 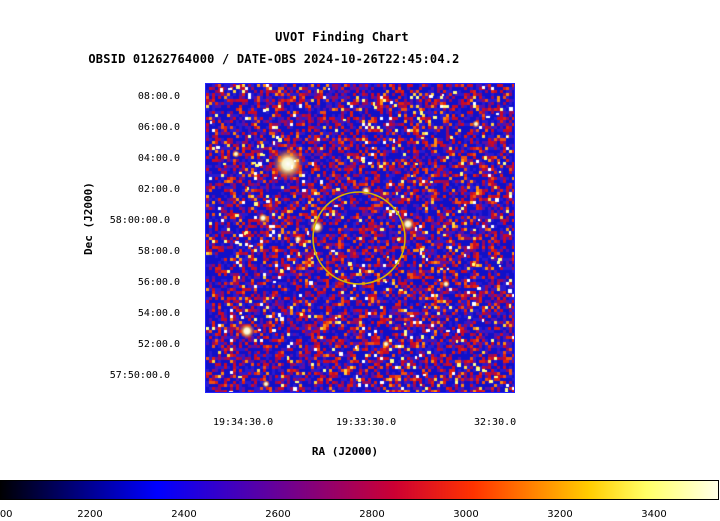 I want to click on source-overlay, so click(x=359, y=238).